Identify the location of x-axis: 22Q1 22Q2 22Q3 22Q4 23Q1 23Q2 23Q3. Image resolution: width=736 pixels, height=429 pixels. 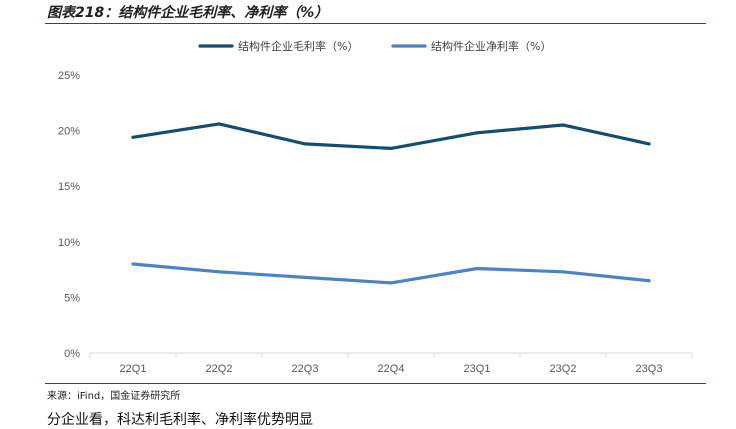
(391, 363).